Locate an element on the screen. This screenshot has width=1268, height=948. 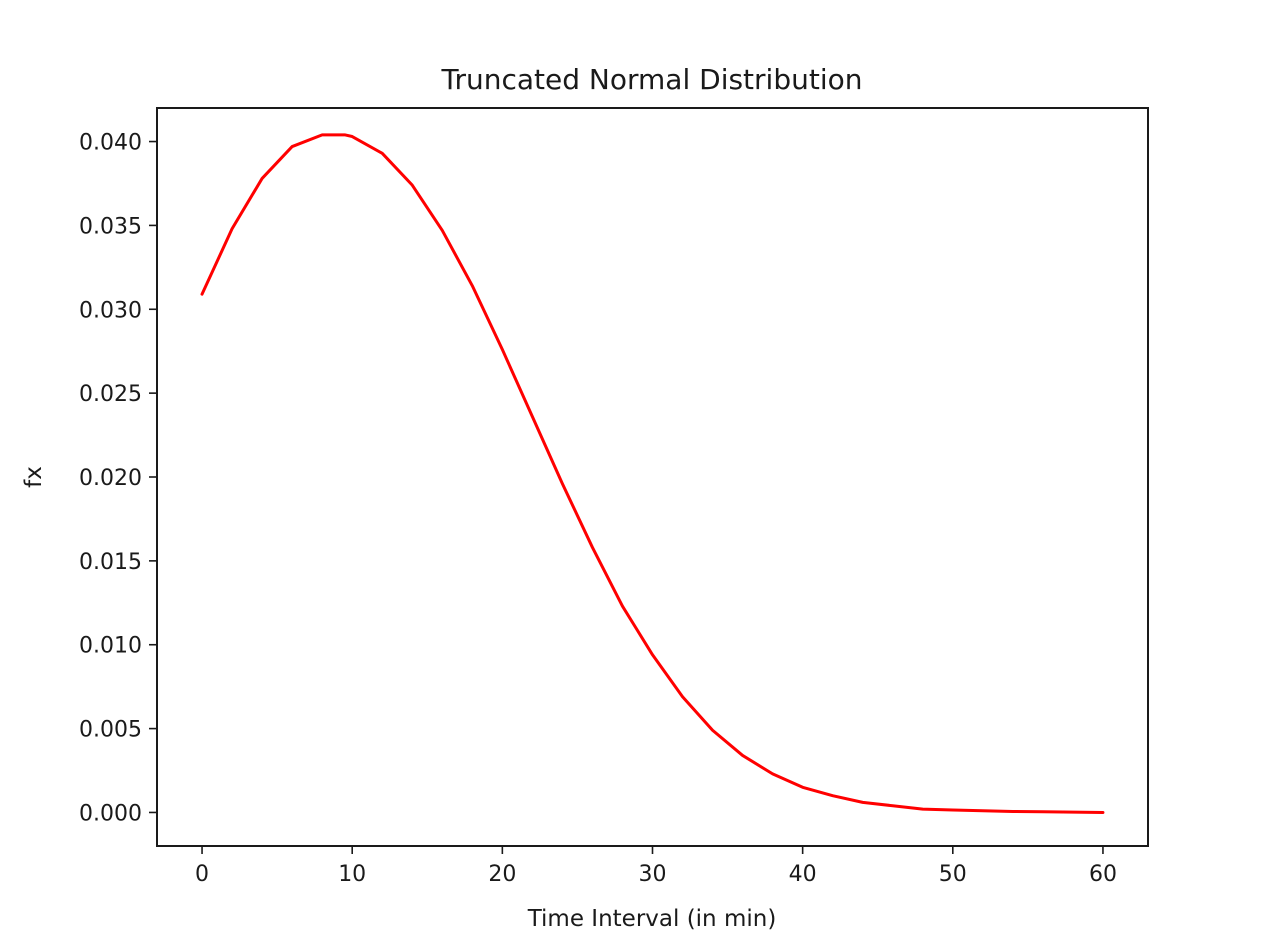
y-axis-title: fx is located at coordinates (34, 477).